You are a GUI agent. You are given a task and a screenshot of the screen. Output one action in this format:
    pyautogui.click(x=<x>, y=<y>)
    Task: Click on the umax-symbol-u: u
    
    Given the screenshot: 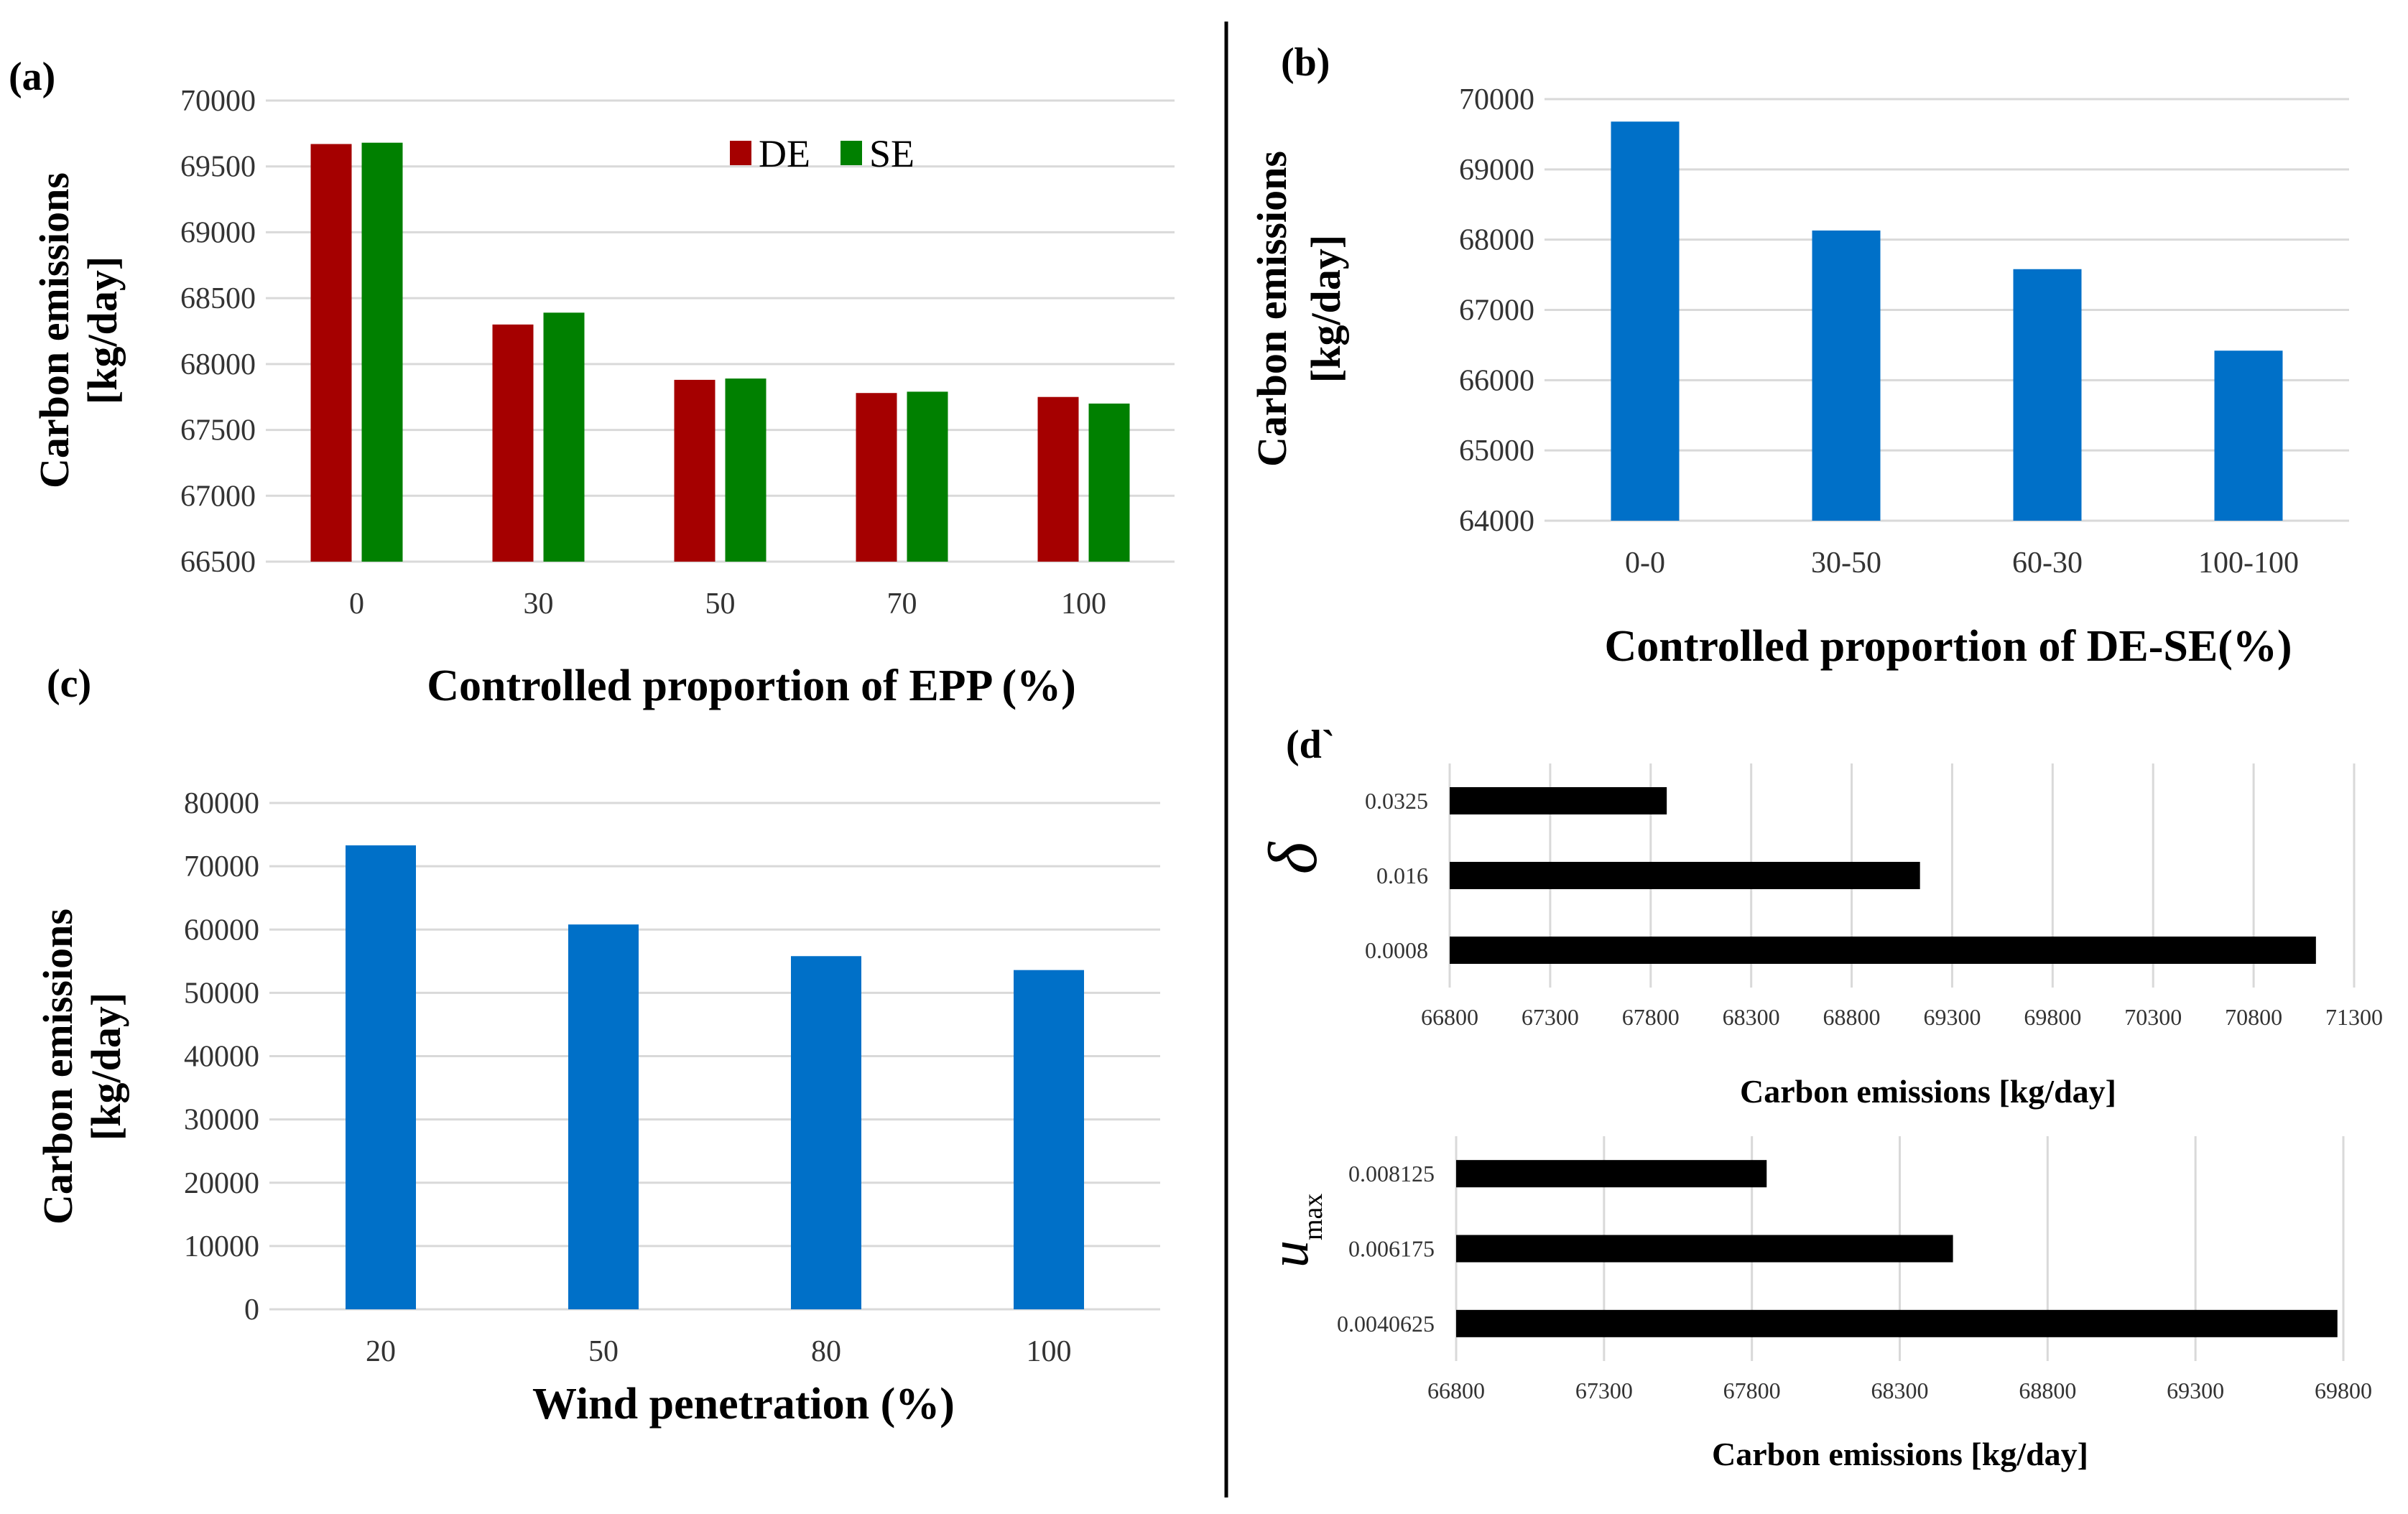 What is the action you would take?
    pyautogui.click(x=1289, y=1254)
    